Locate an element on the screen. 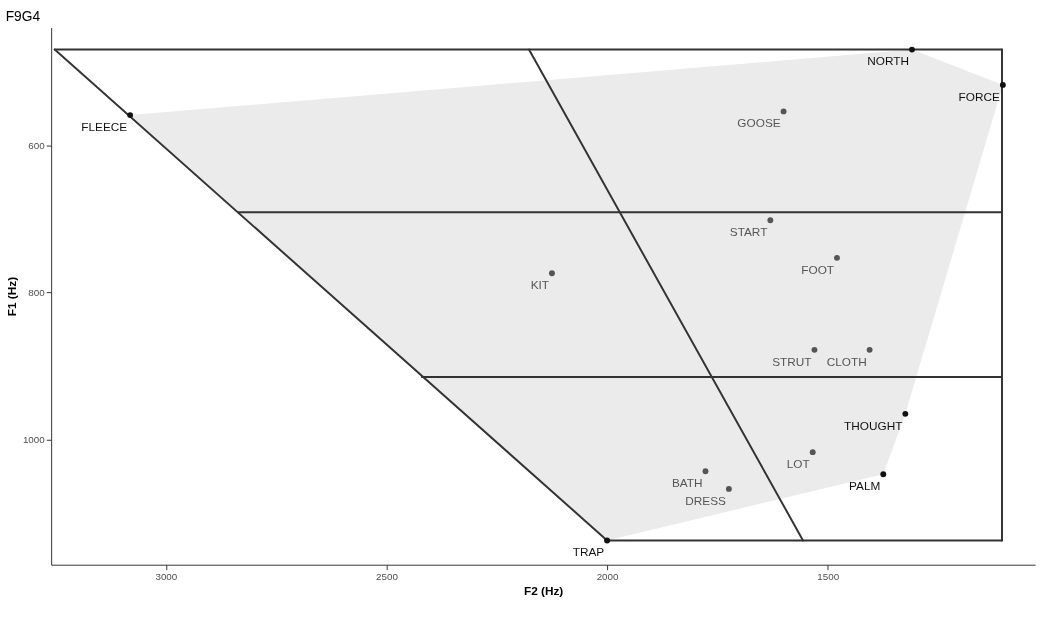  data-label: FLEECE is located at coordinates (104, 126).